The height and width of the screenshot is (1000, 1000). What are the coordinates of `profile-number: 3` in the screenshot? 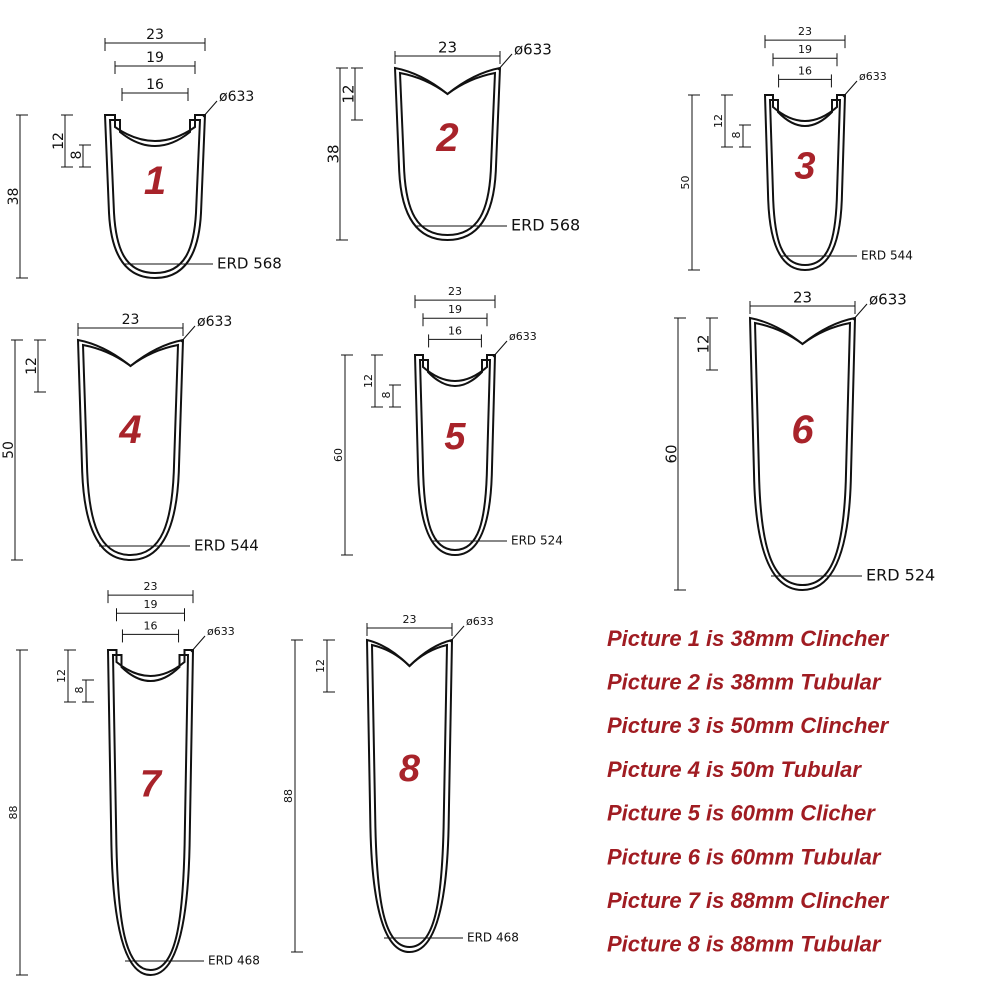 It's located at (804, 167).